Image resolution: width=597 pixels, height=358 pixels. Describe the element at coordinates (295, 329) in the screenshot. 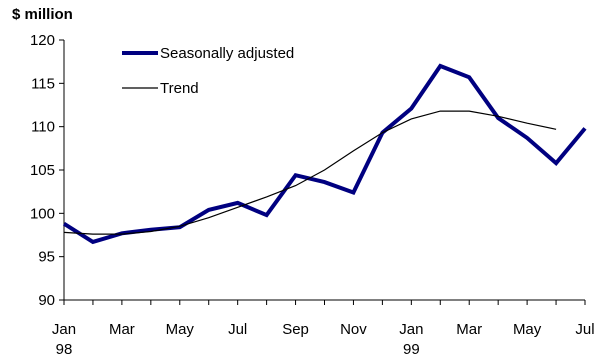

I see `x-tick-label: Sep` at that location.